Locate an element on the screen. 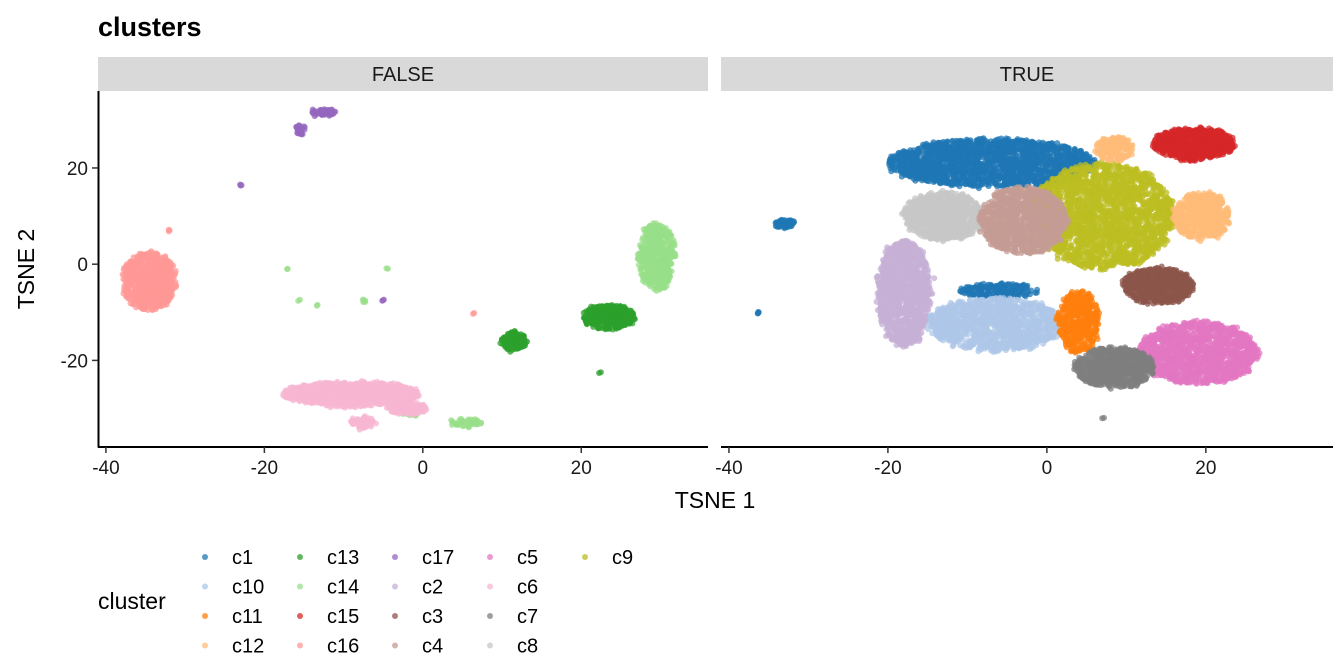 This screenshot has width=1344, height=672. strip-false is located at coordinates (403, 74).